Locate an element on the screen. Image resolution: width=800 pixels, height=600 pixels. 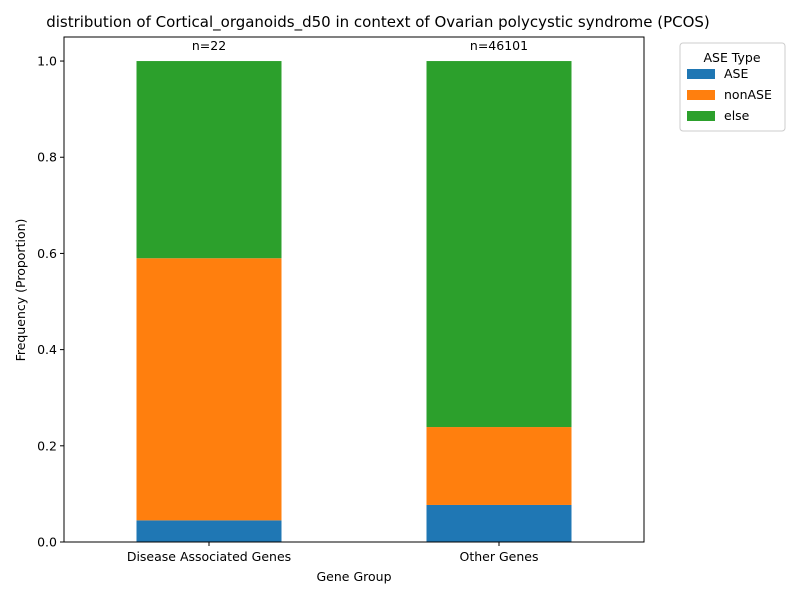
y-tick-label: 0.0 is located at coordinates (47, 542).